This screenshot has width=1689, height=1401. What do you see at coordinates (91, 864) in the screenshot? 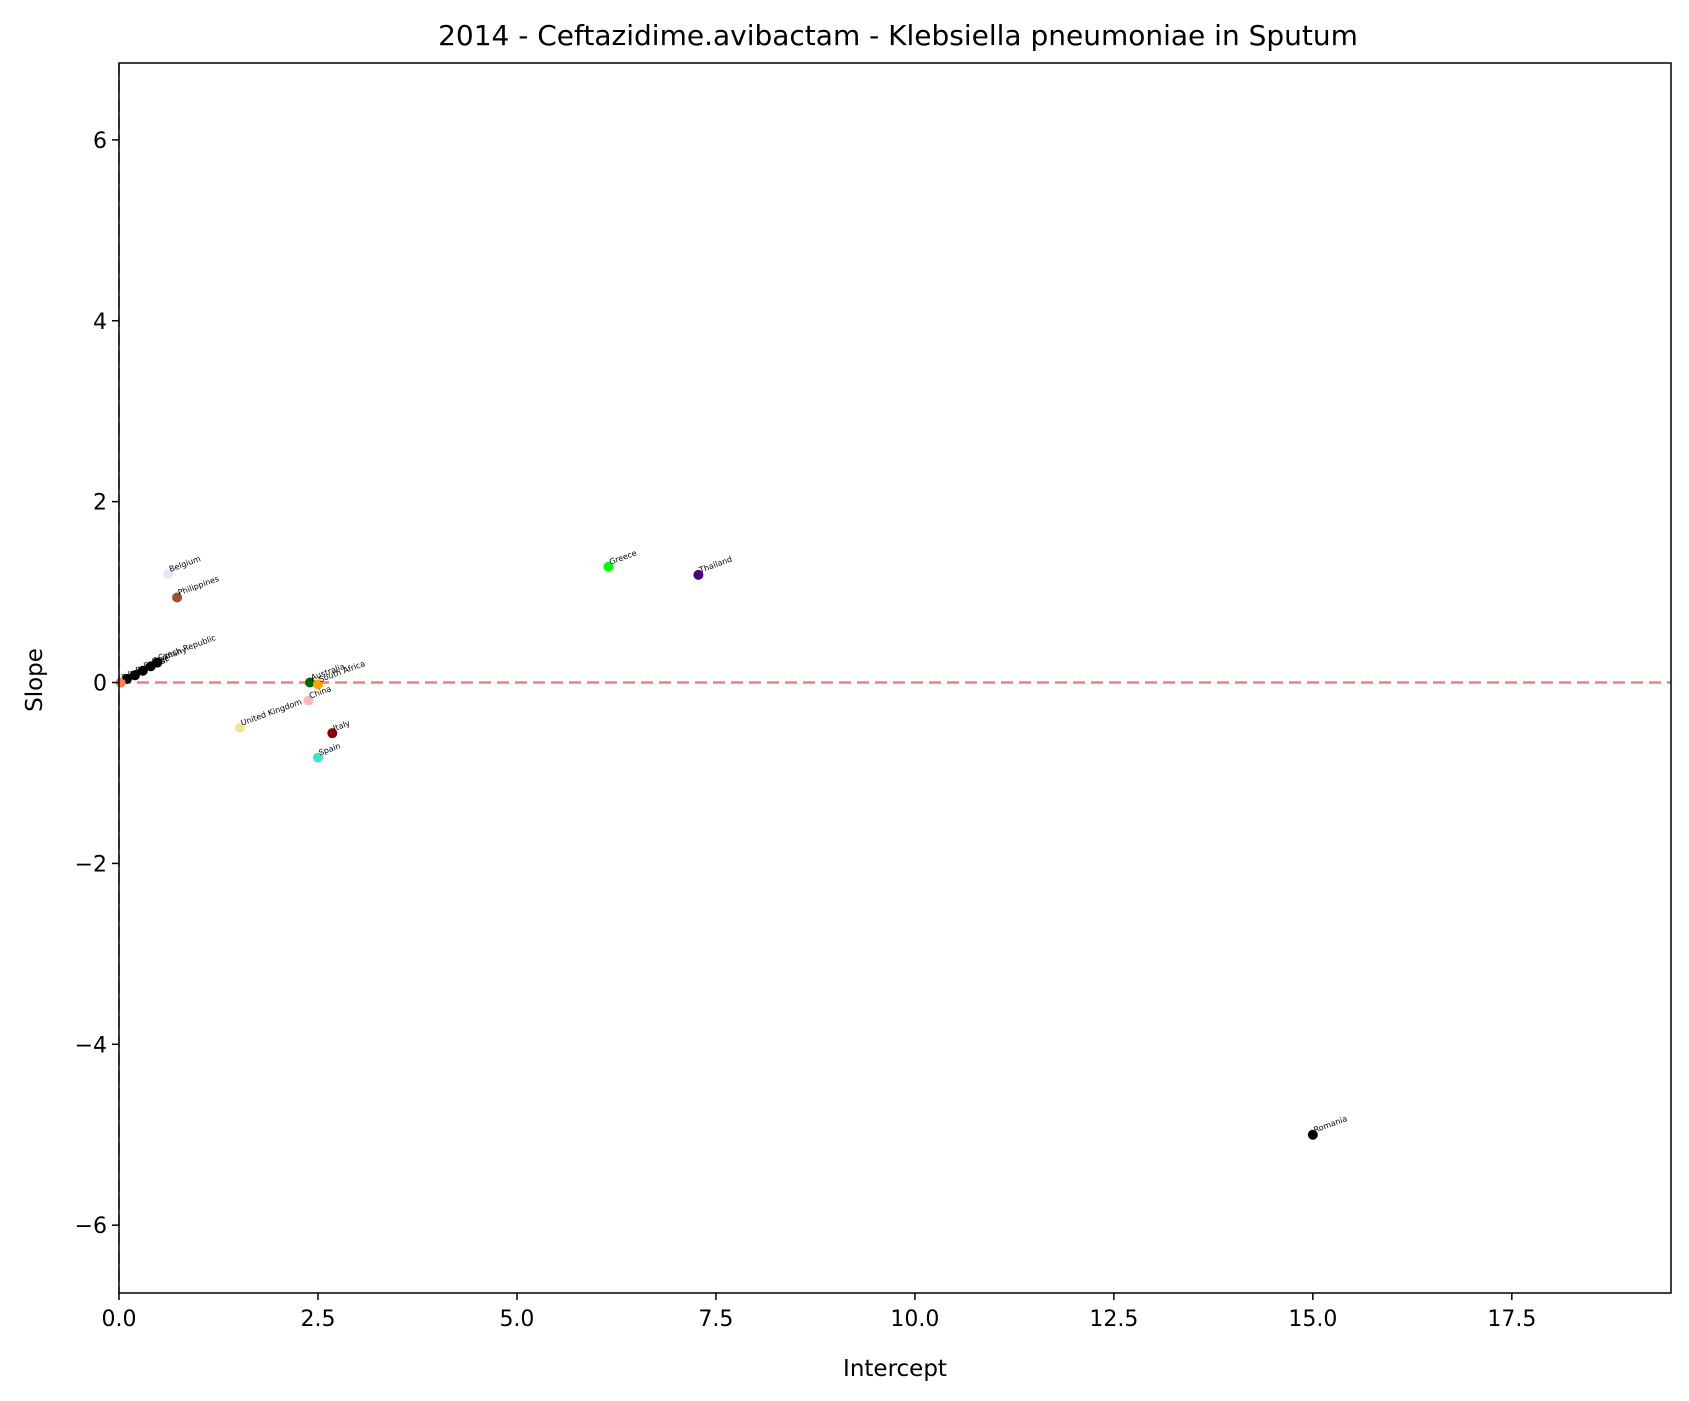
I see `y-tick-label: −2` at bounding box center [91, 864].